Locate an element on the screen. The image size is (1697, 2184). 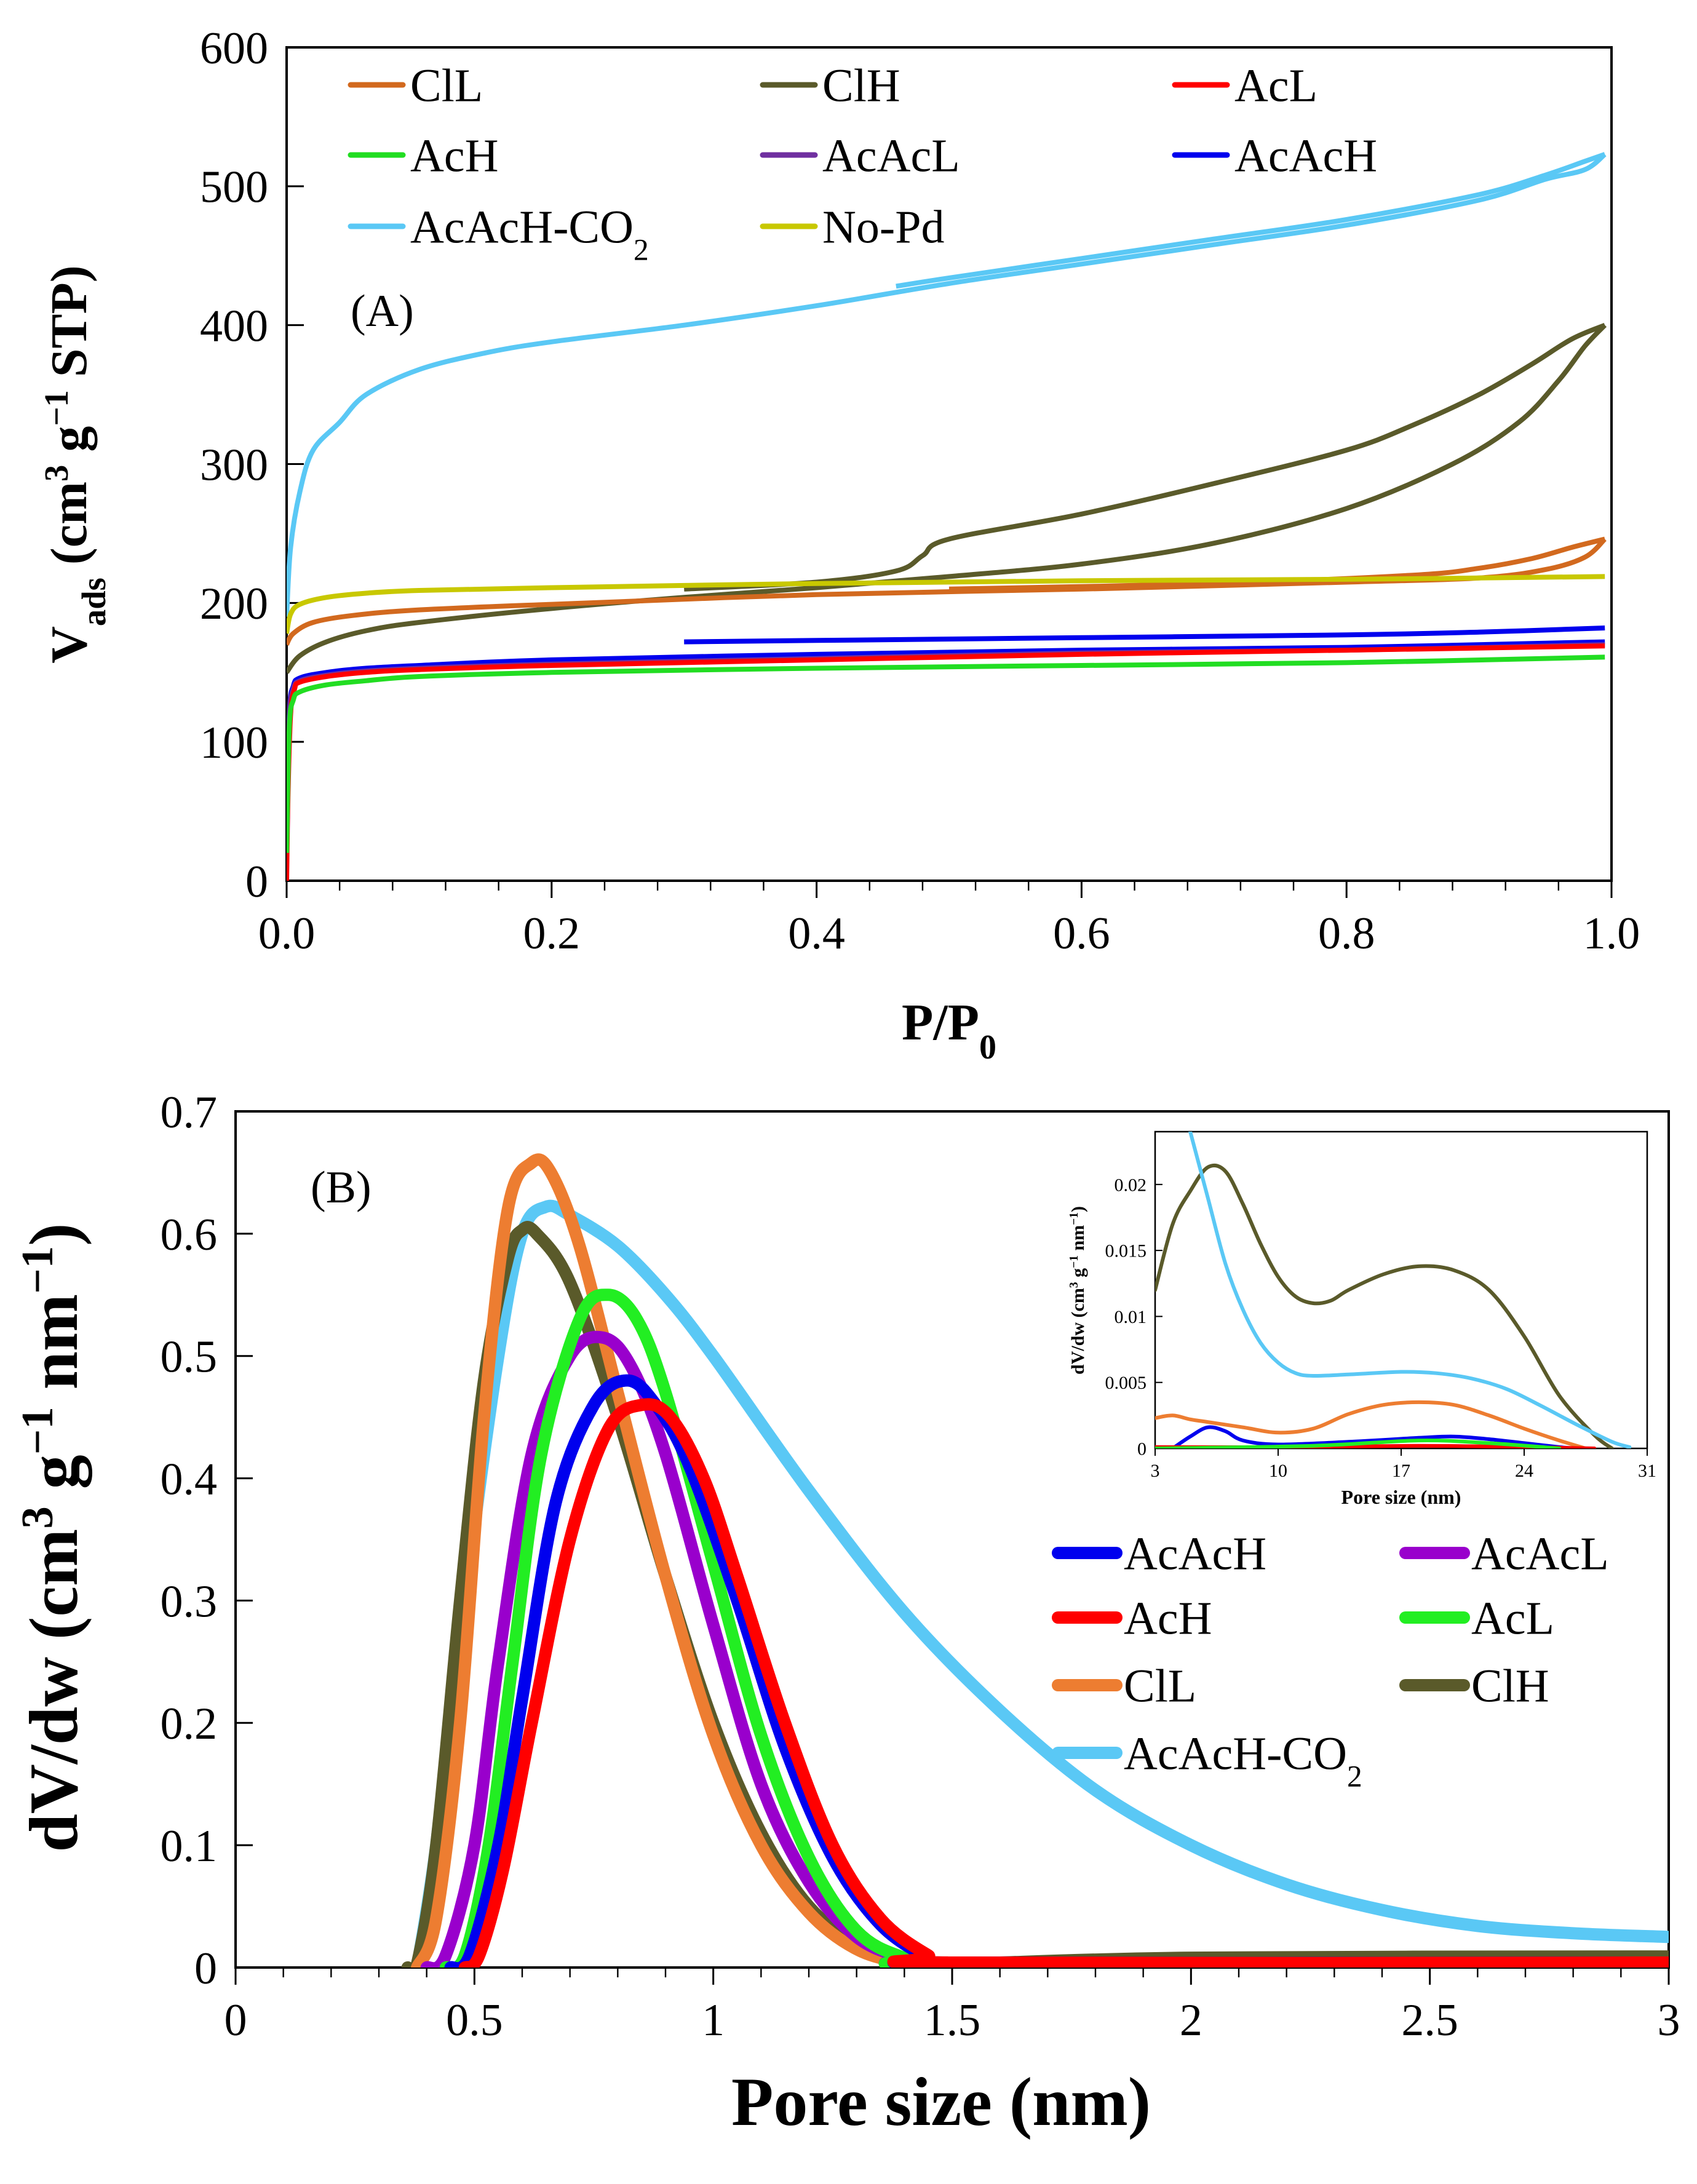
legend-acach-label: AcAcH is located at coordinates (1305, 156).